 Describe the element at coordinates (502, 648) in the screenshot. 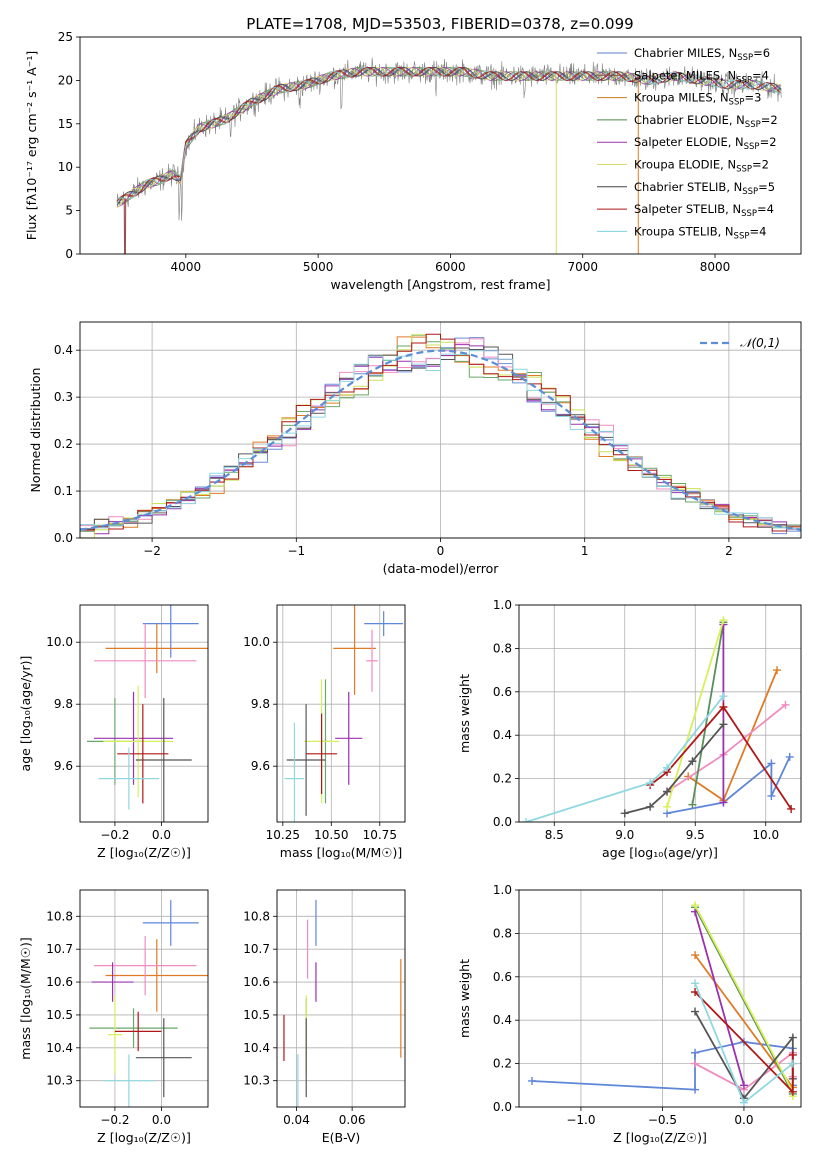

I see `y-tick-label: 0.8` at that location.